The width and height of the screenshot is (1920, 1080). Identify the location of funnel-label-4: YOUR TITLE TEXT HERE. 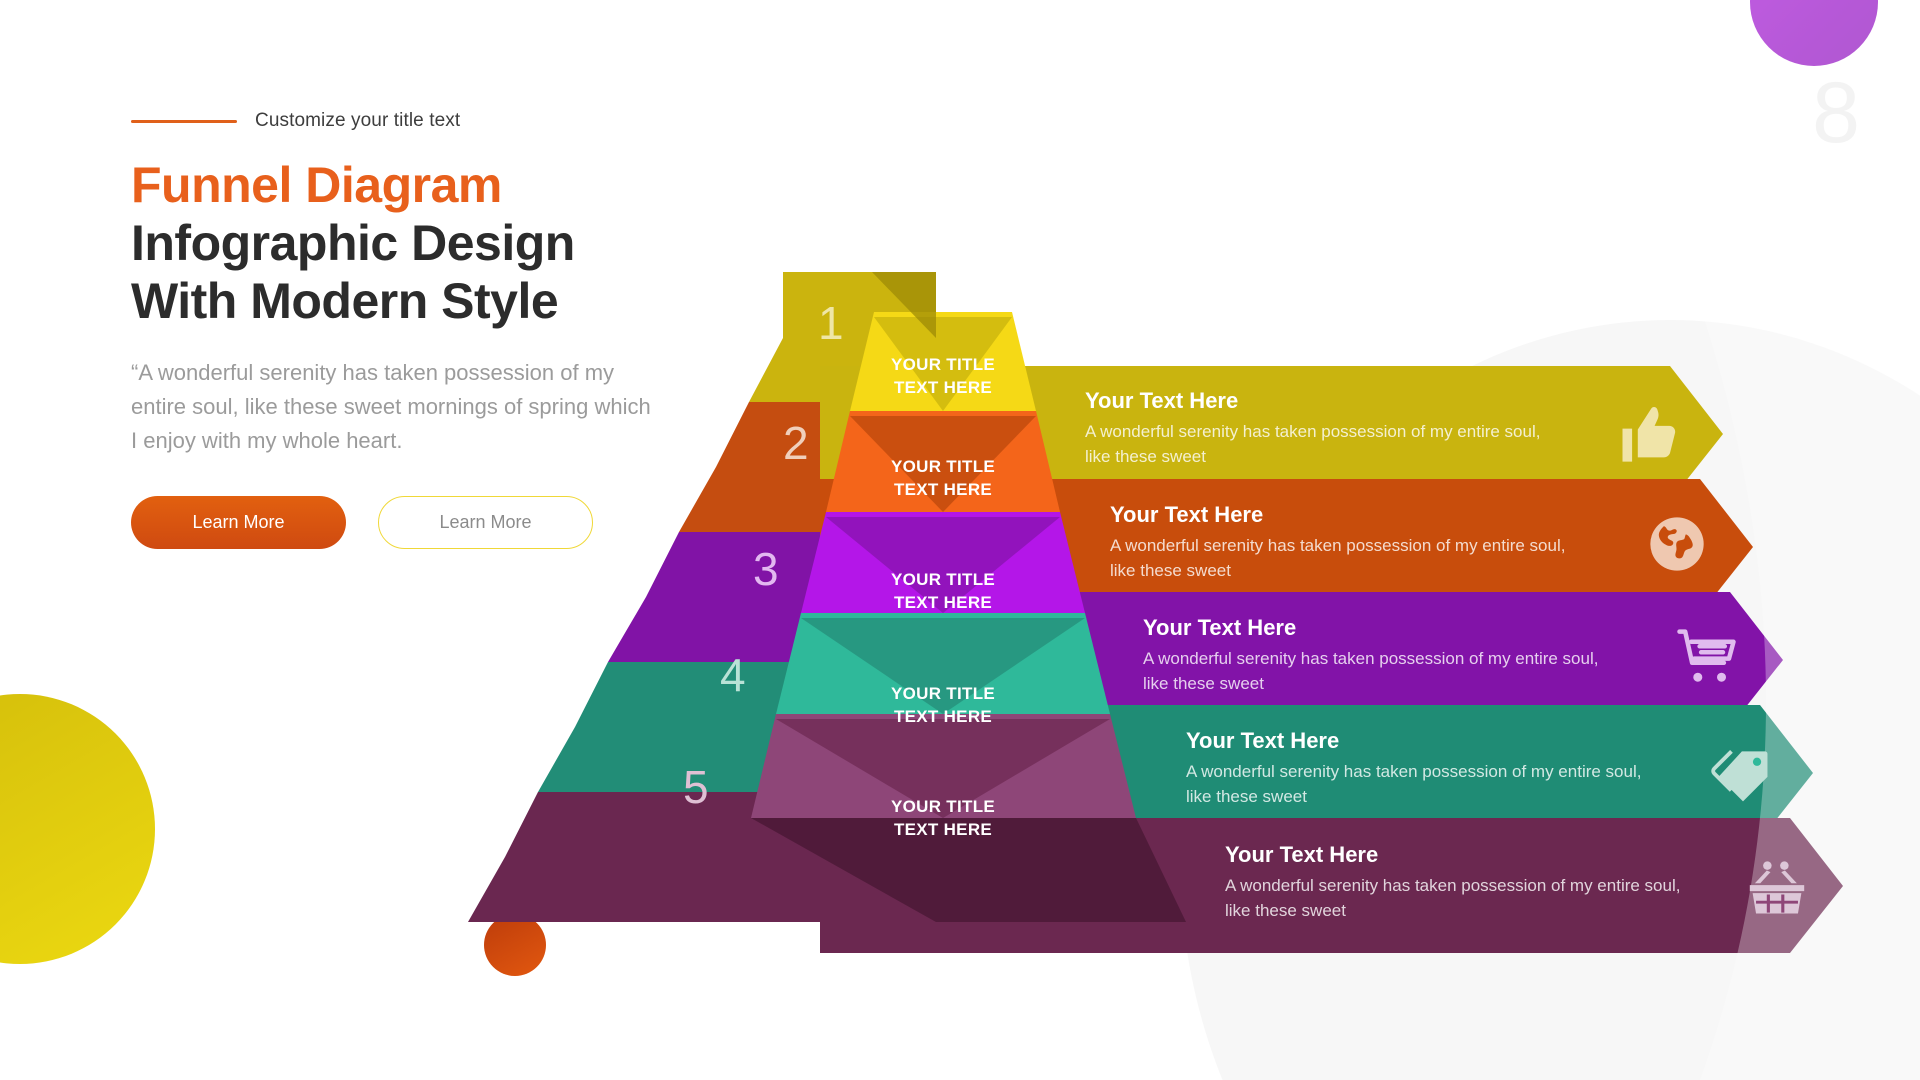
(943, 705).